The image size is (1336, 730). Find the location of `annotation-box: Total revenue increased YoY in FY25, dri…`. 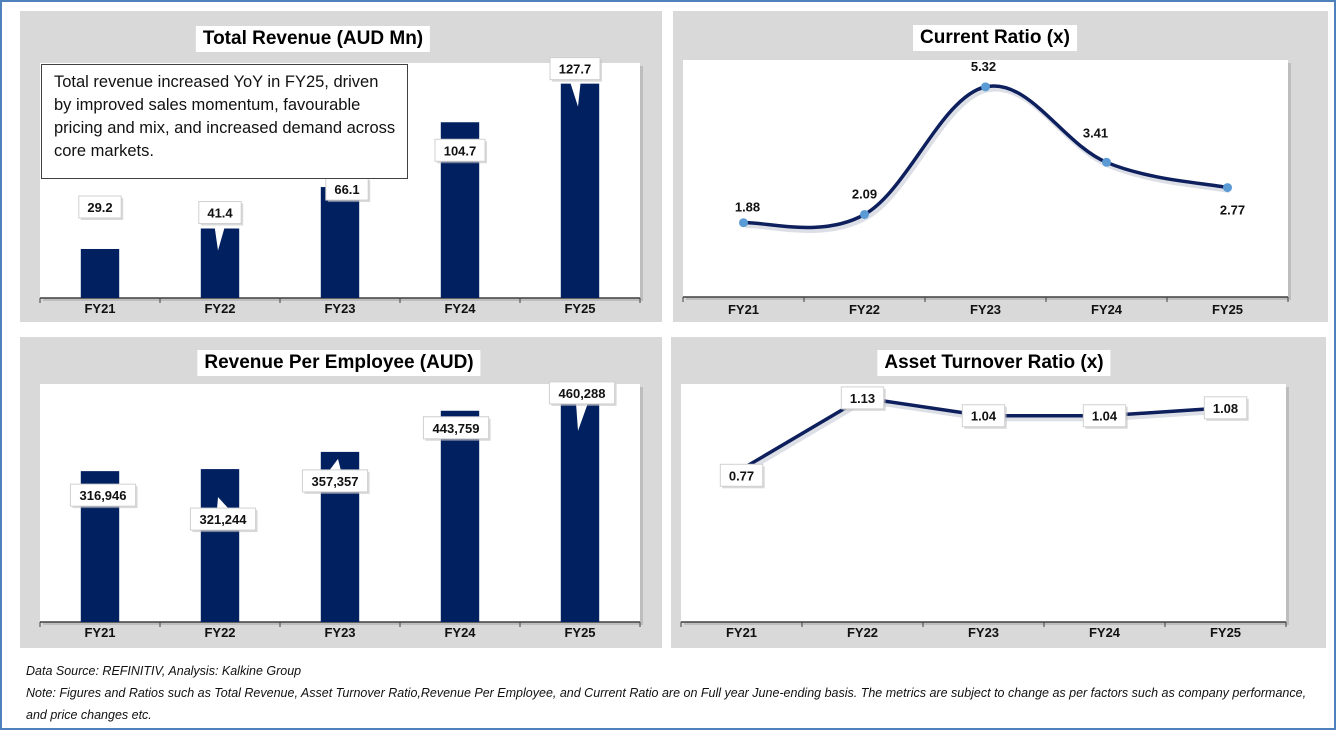

annotation-box: Total revenue increased YoY in FY25, dri… is located at coordinates (224, 121).